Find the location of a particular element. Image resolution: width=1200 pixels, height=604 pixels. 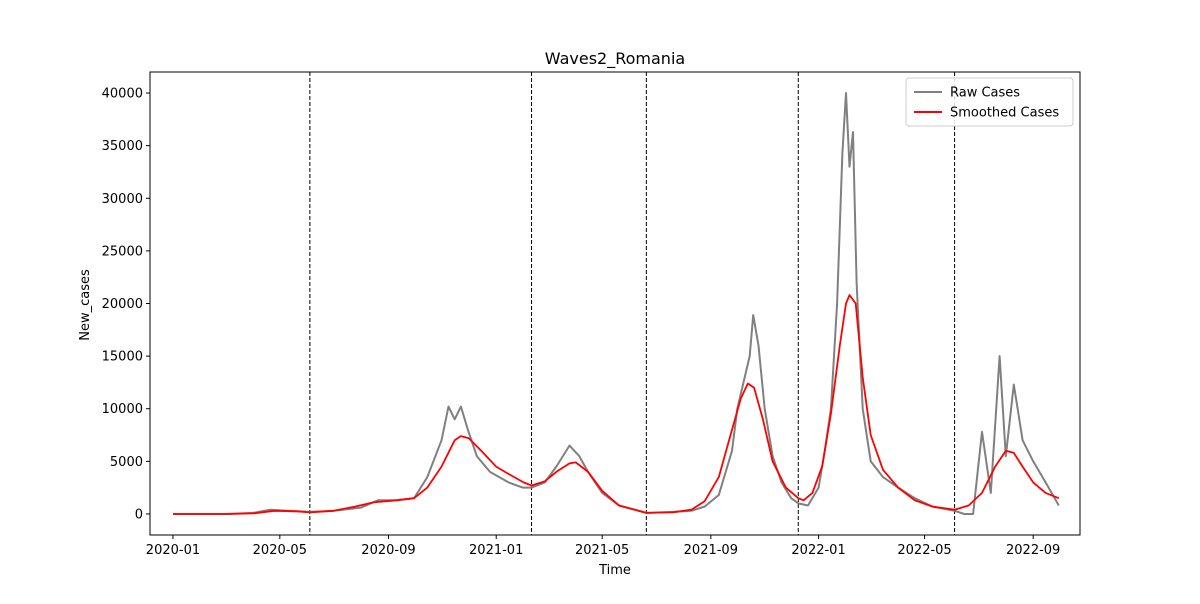

x-tick-label: 2020-09 is located at coordinates (388, 550).